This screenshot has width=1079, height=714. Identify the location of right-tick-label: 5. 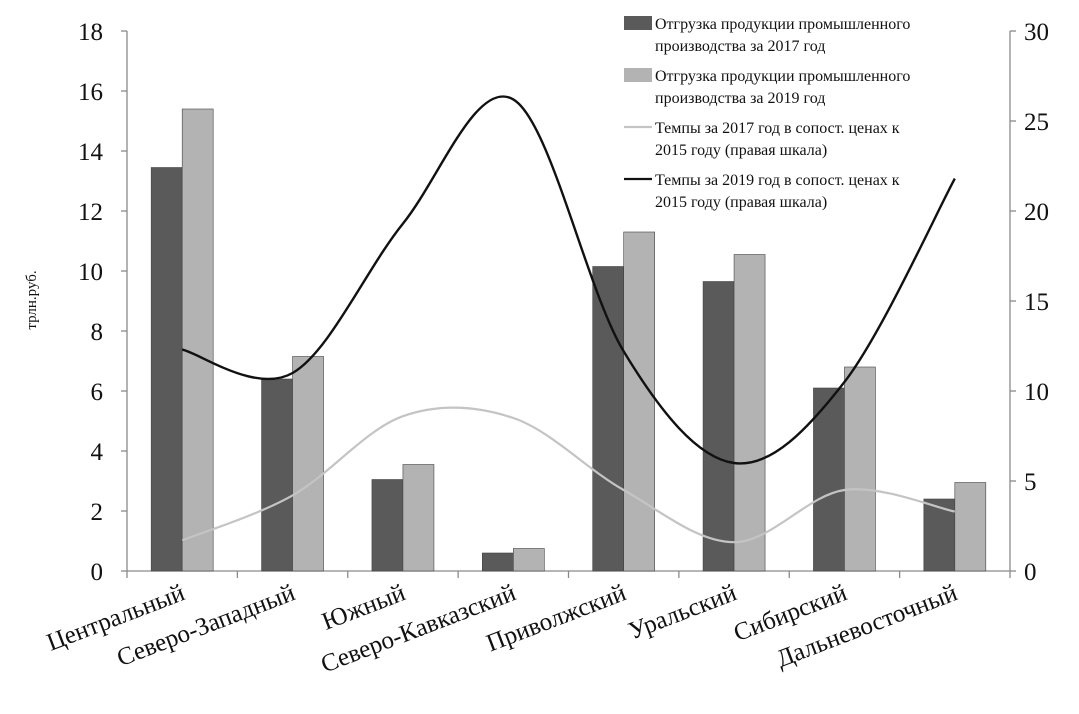
(1030, 482).